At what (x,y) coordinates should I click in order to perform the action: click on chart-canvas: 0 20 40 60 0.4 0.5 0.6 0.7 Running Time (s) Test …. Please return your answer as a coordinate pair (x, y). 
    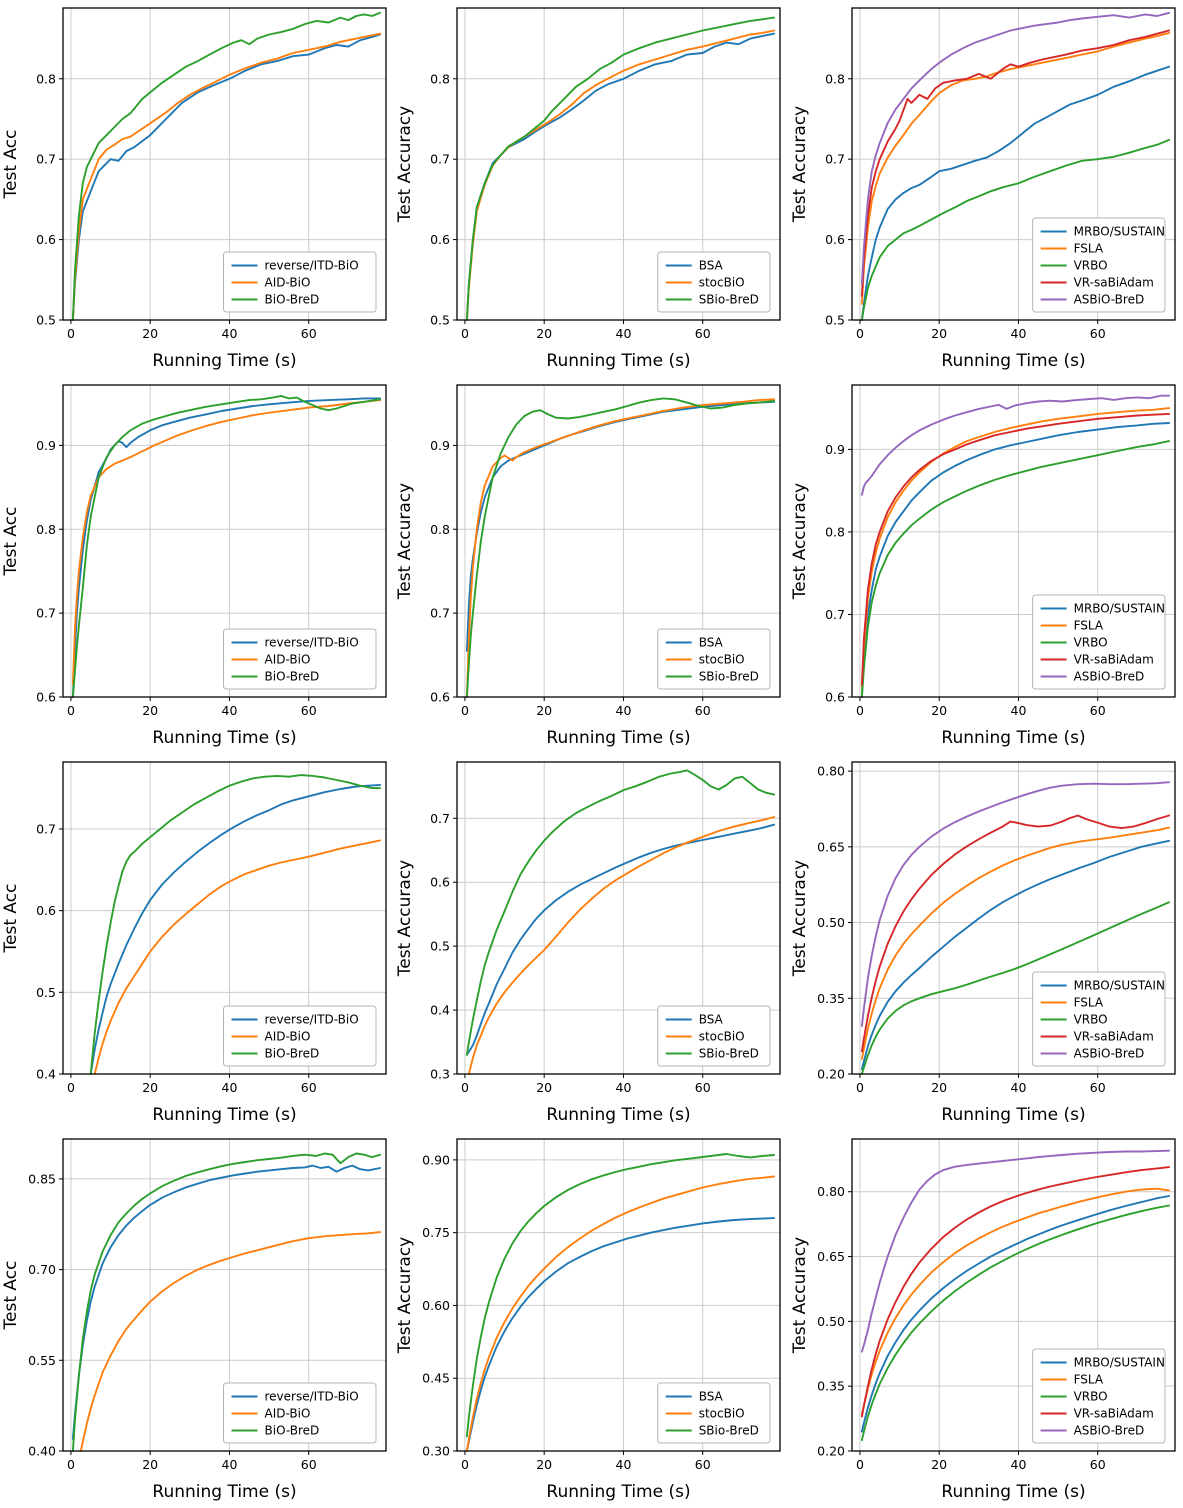
    Looking at the image, I should click on (194, 943).